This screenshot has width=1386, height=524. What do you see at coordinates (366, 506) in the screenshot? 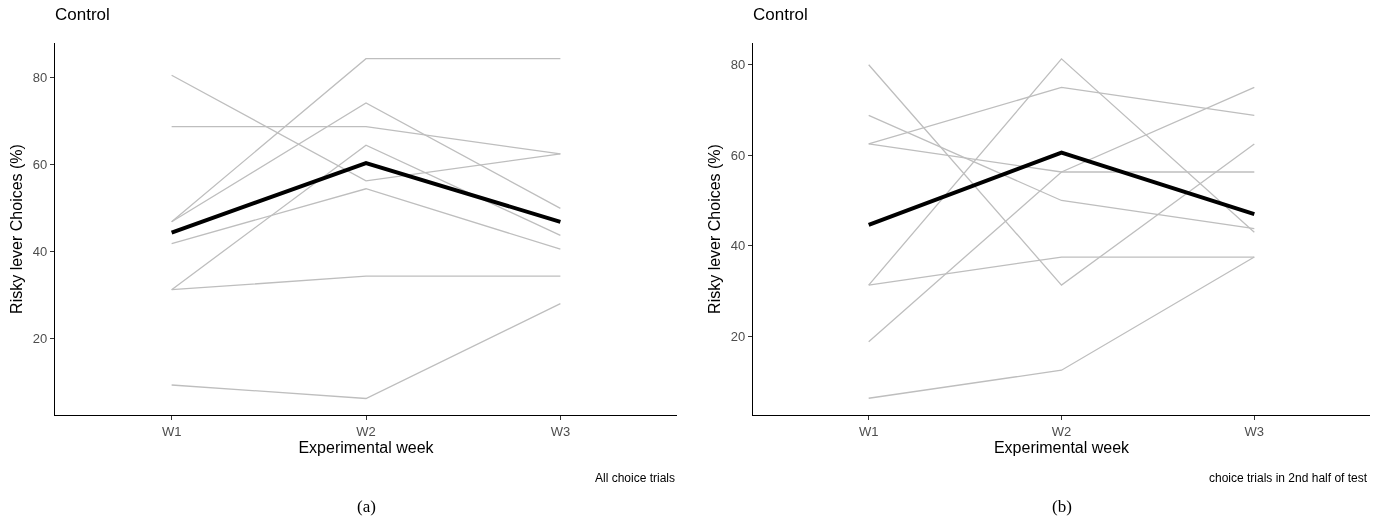
I see `text: (a)` at bounding box center [366, 506].